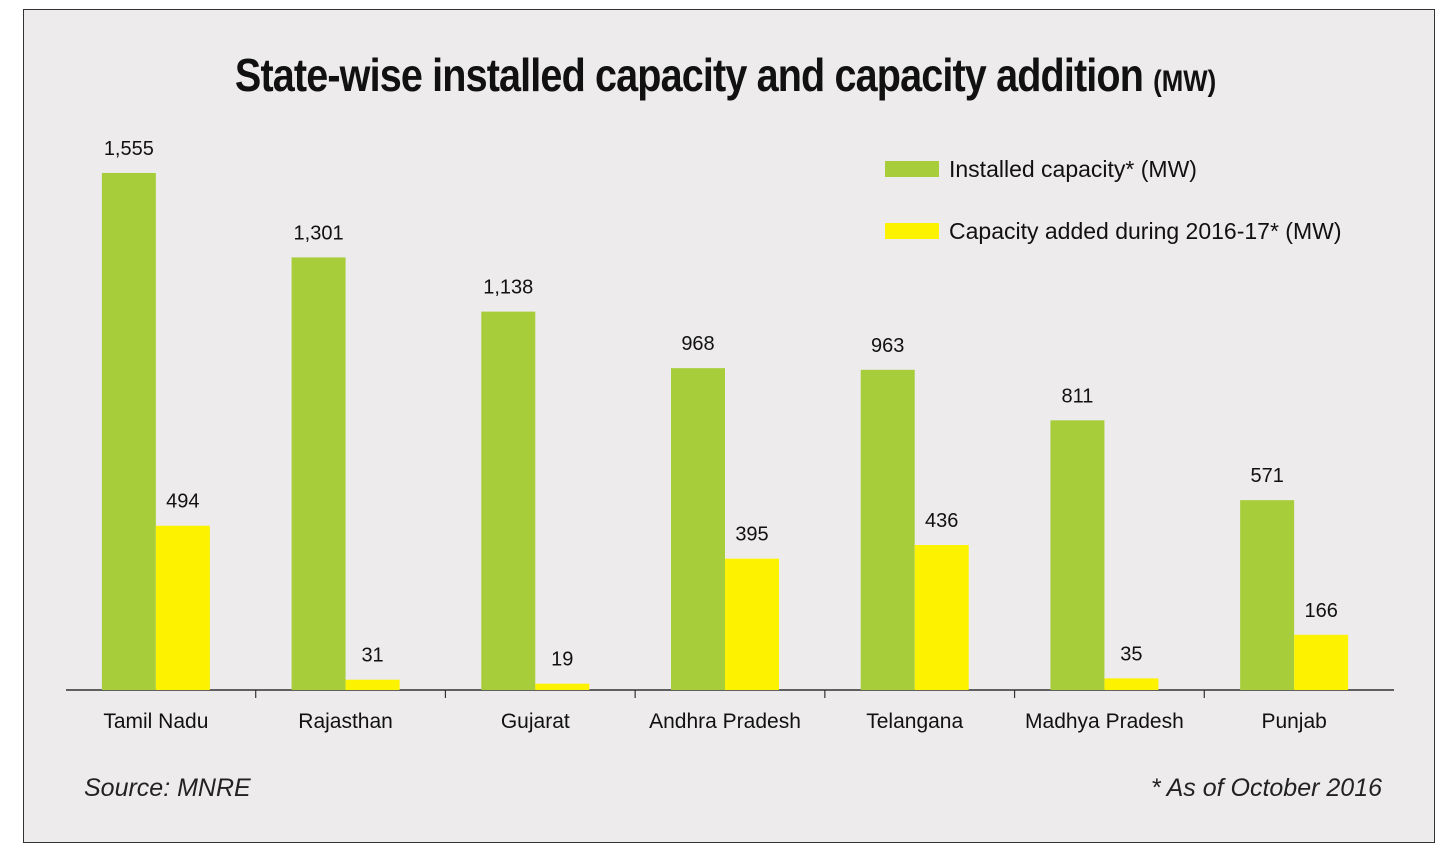  What do you see at coordinates (508, 500) in the screenshot?
I see `bar-installed-capacity-mw-gujarat` at bounding box center [508, 500].